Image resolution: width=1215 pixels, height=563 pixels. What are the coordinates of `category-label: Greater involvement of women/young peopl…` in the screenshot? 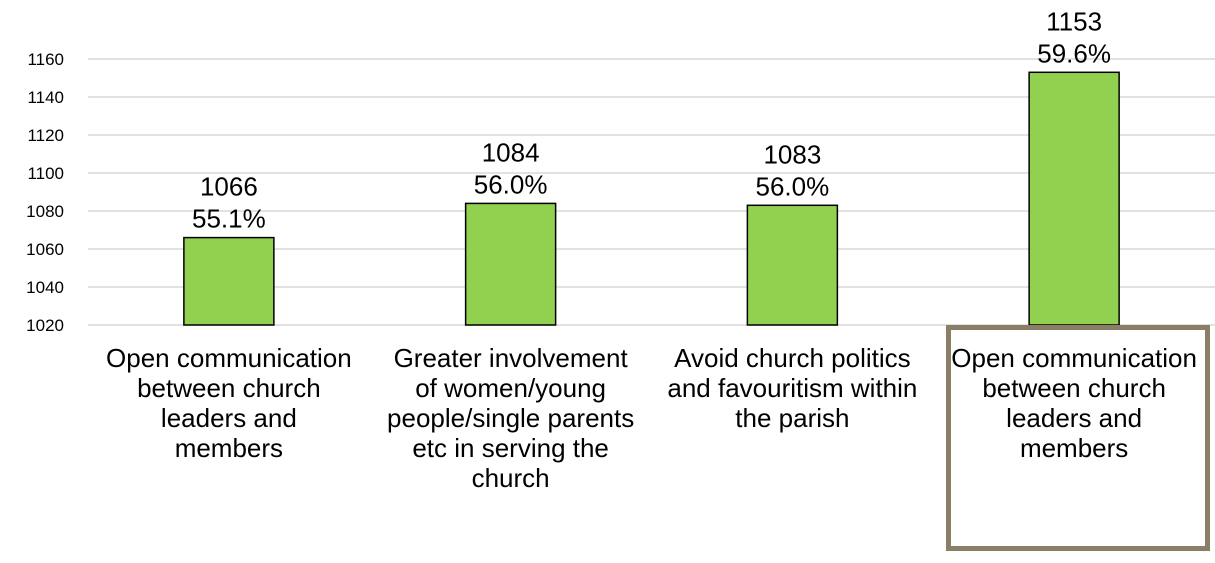 It's located at (511, 418).